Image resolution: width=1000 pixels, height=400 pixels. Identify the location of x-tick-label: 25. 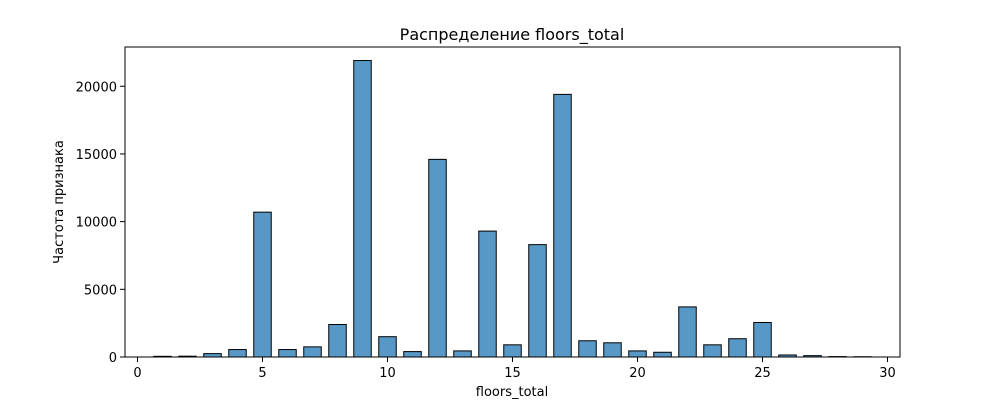
(762, 373).